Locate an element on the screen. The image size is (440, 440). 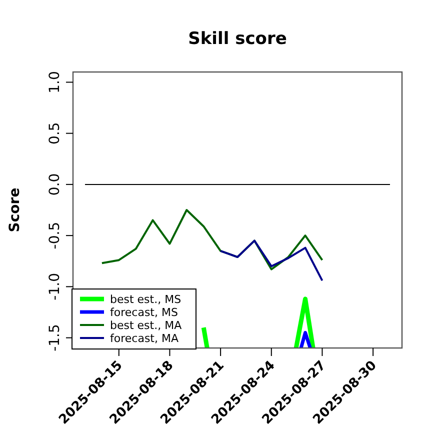
y-tick-label: 1.0 is located at coordinates (55, 82).